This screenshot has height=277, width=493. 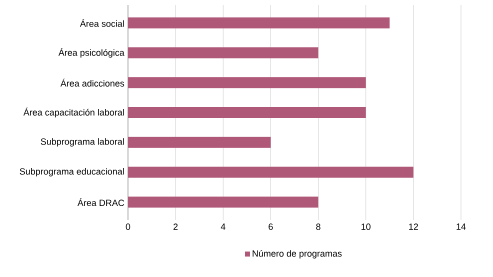 What do you see at coordinates (100, 202) in the screenshot?
I see `y-tick-label: Área DRAC` at bounding box center [100, 202].